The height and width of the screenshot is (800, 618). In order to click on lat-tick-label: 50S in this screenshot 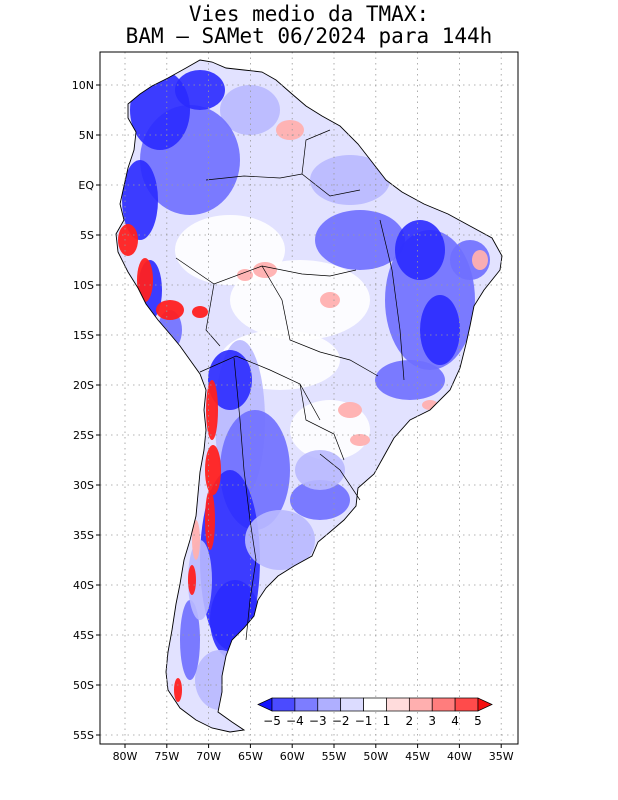, I will do `click(83, 685)`.